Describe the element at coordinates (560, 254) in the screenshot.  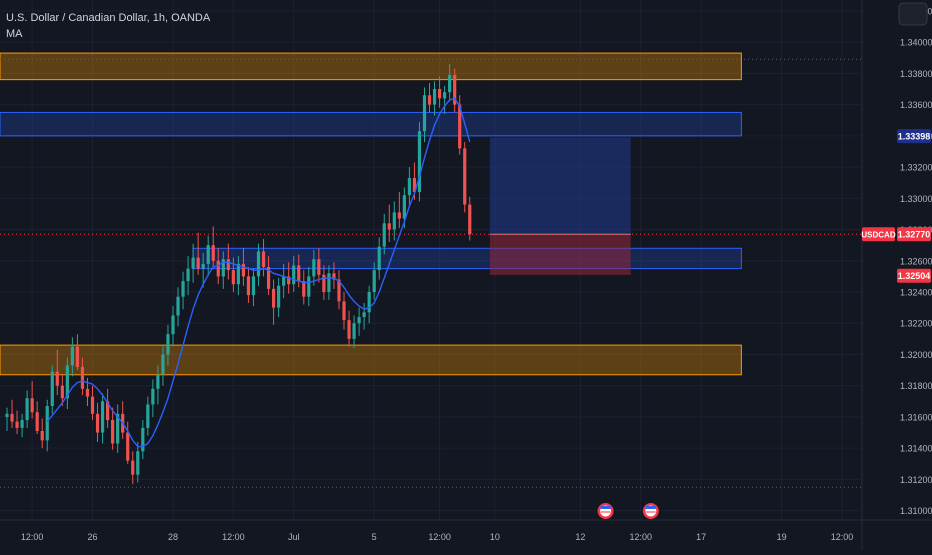
I see `stop-loss-zone` at that location.